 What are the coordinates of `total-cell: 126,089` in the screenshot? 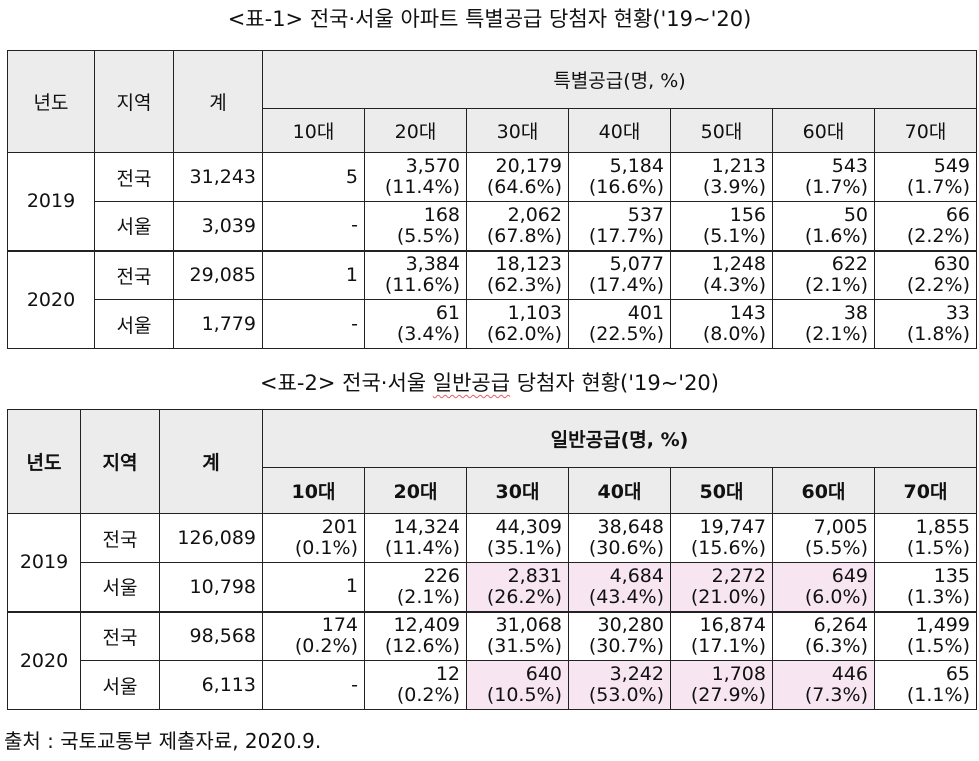 It's located at (211, 538).